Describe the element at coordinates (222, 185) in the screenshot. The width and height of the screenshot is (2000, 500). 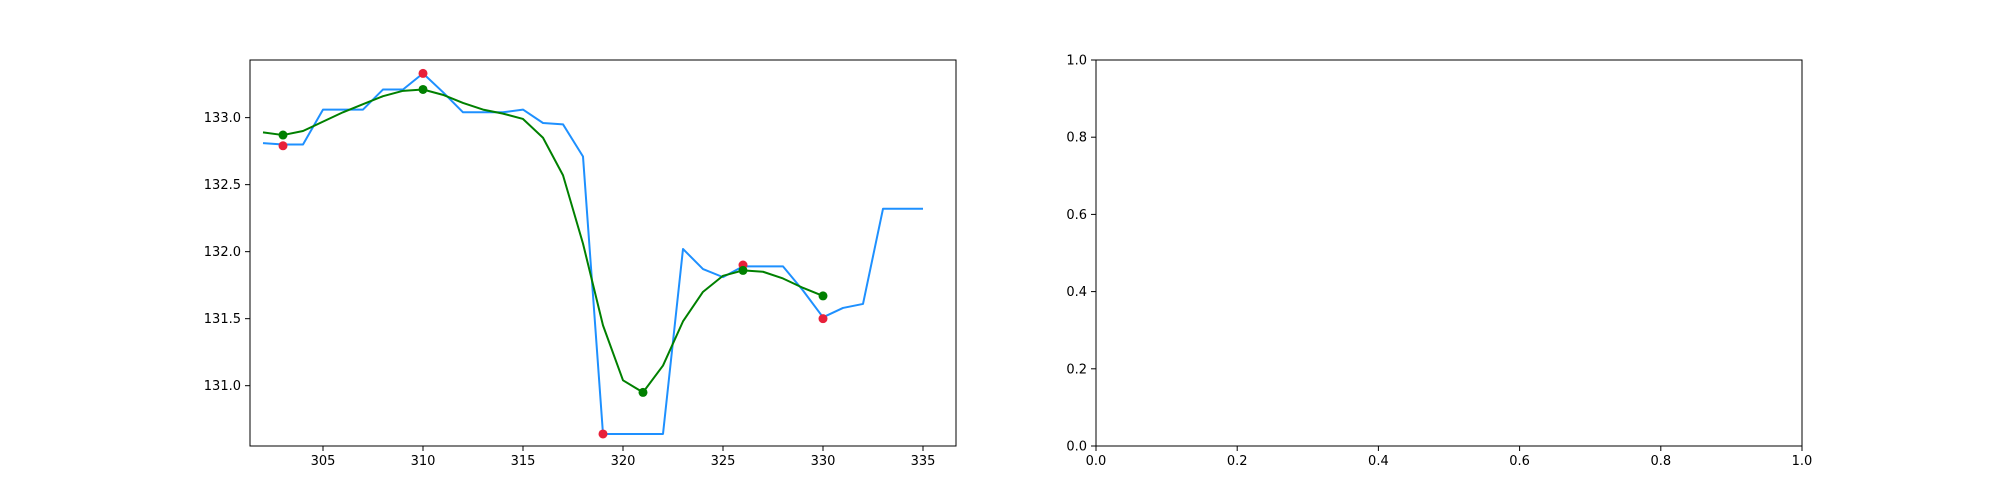
I see `left-y-tick-label: 132.5` at that location.